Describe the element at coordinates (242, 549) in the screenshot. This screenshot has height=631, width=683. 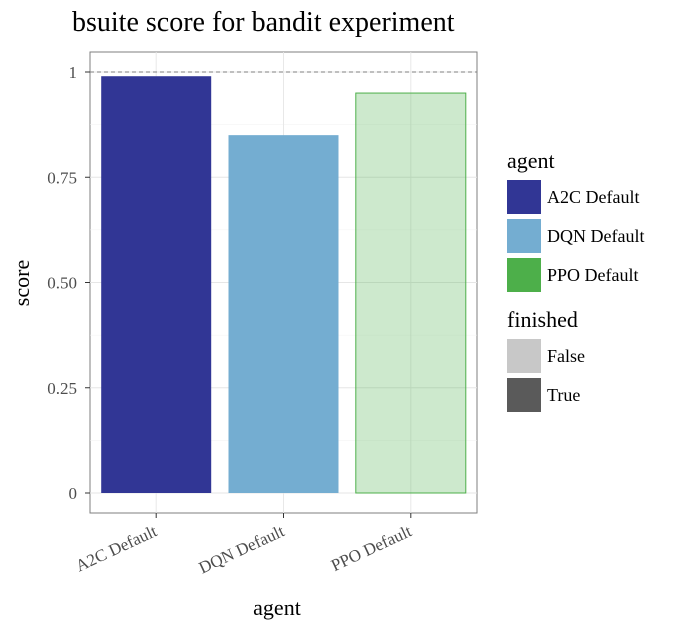
I see `x-tick-label: DQN Default` at that location.